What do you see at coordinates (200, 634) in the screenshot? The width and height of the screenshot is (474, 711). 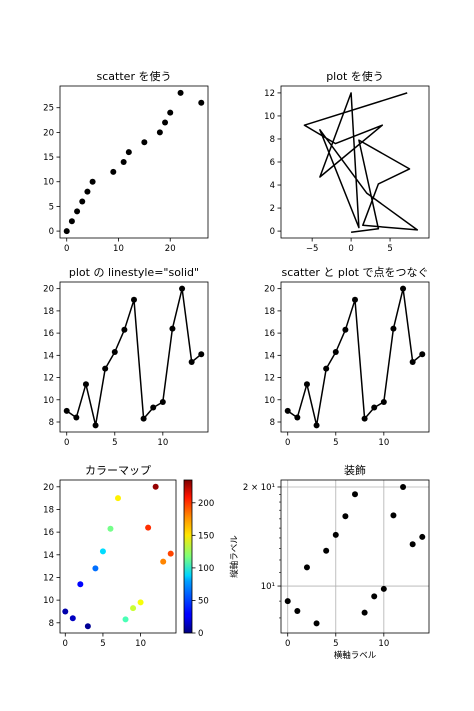 I see `colorbar-tick-label: 0` at bounding box center [200, 634].